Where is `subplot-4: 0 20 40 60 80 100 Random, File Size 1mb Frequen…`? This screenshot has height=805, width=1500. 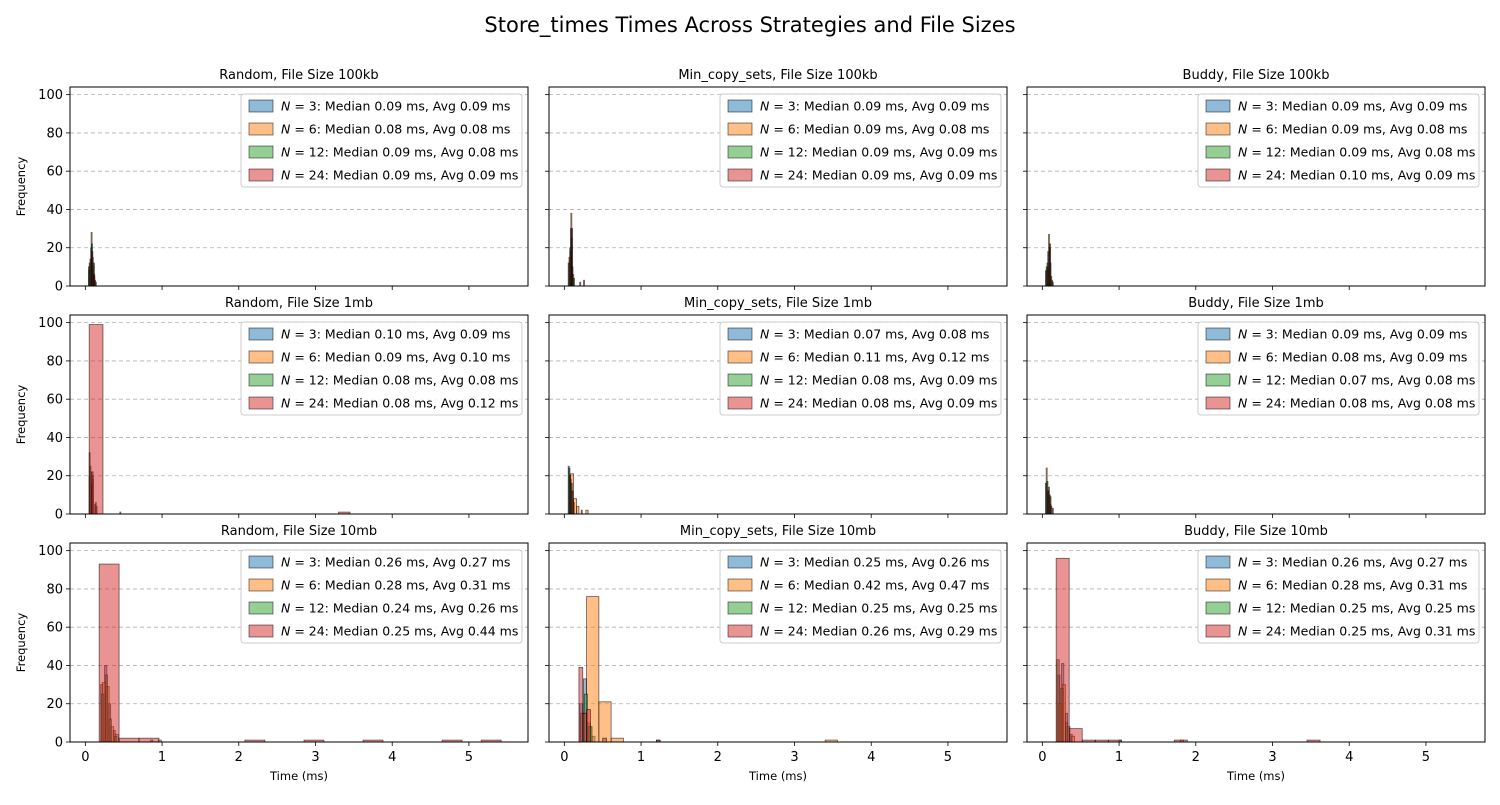
subplot-4: 0 20 40 60 80 100 Random, File Size 1mb Frequen… is located at coordinates (271, 409).